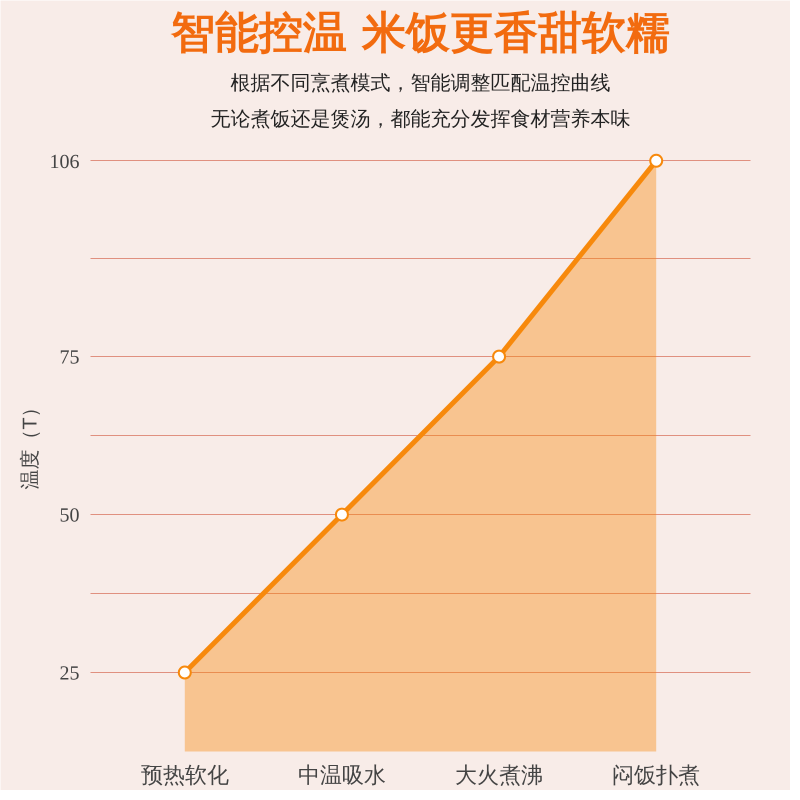 This screenshot has height=800, width=800. I want to click on text: 无论煮饭还是煲汤，都能充分发挥食材营养本味, so click(420, 118).